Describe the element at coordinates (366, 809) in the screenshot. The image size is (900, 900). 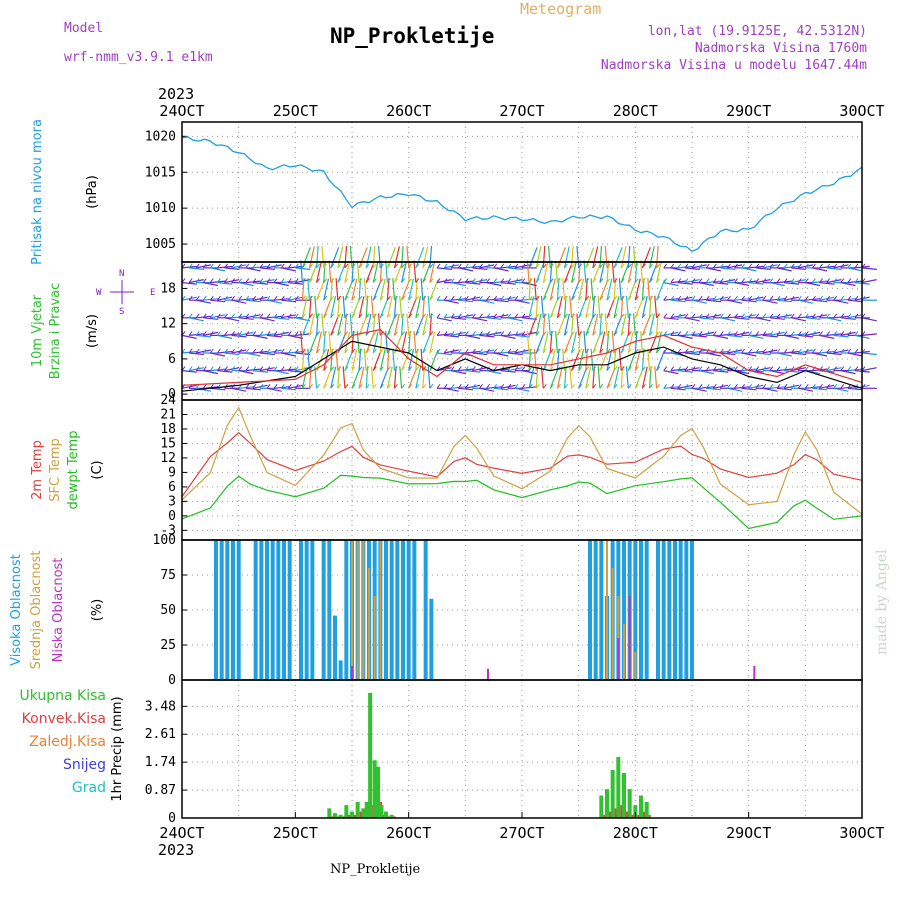
I see `precip-total-bar` at that location.